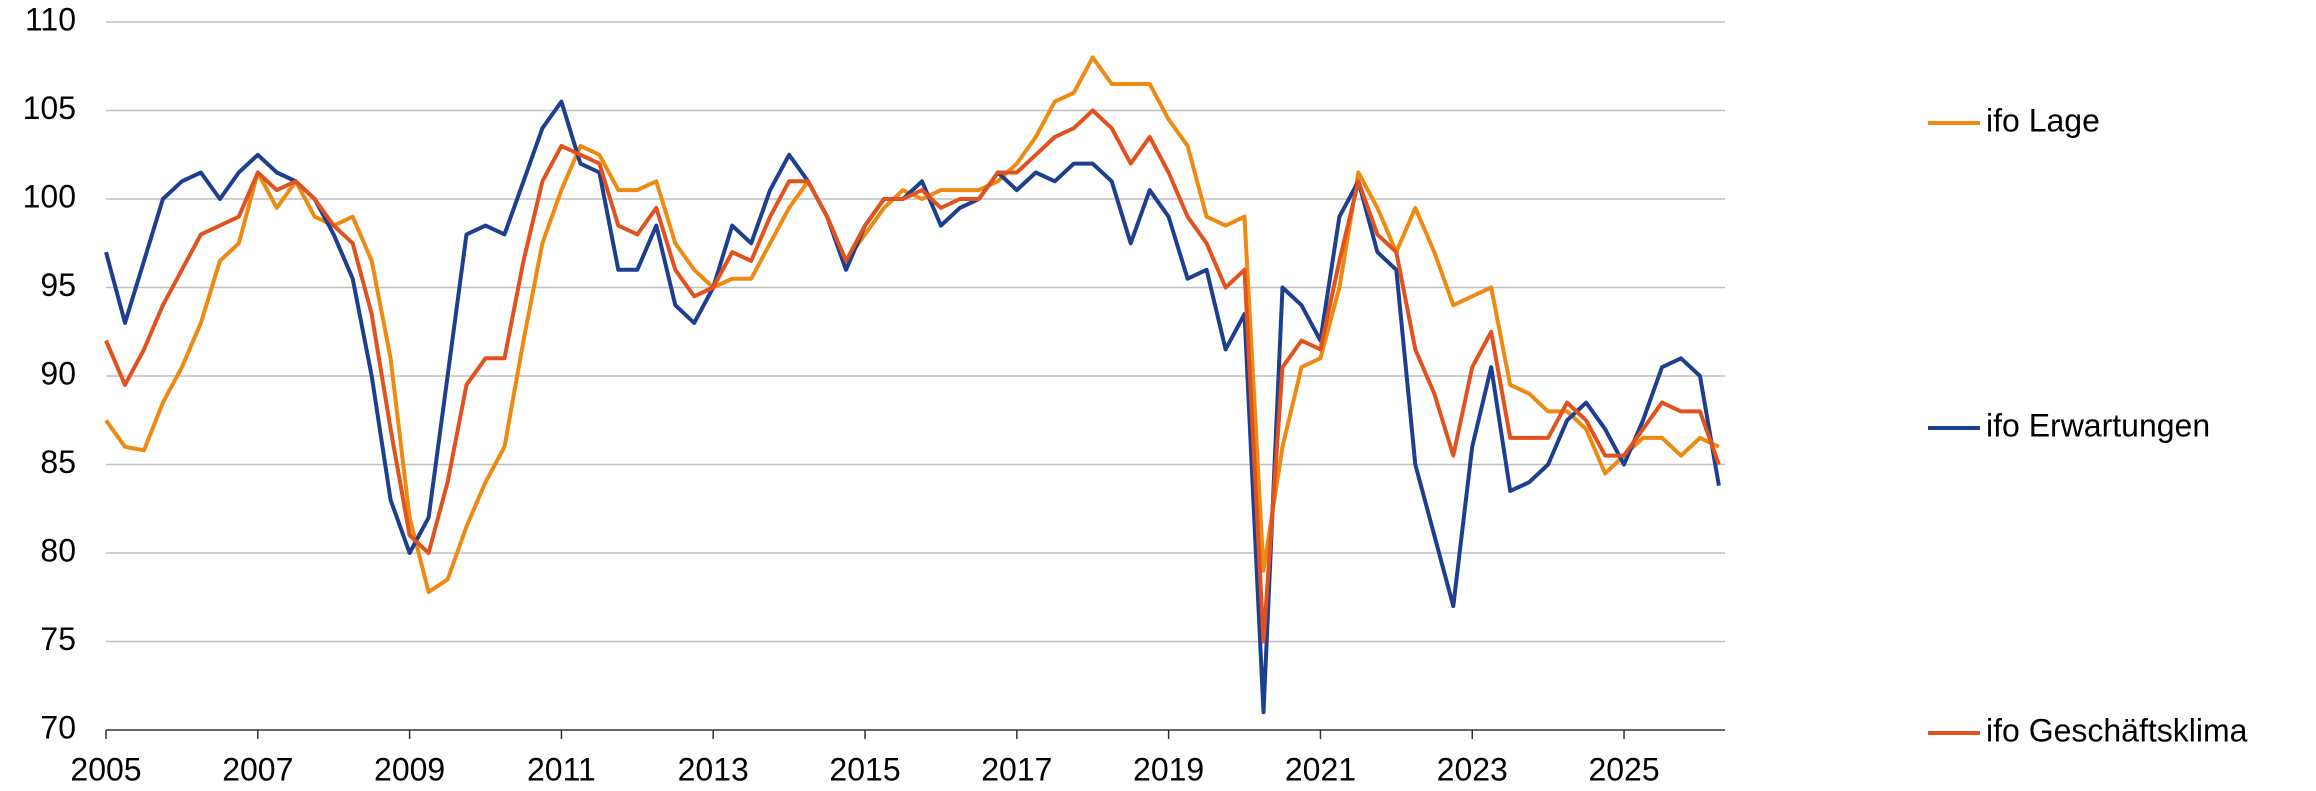 Image resolution: width=2316 pixels, height=791 pixels. Describe the element at coordinates (58, 373) in the screenshot. I see `y-tick-label: 90` at that location.